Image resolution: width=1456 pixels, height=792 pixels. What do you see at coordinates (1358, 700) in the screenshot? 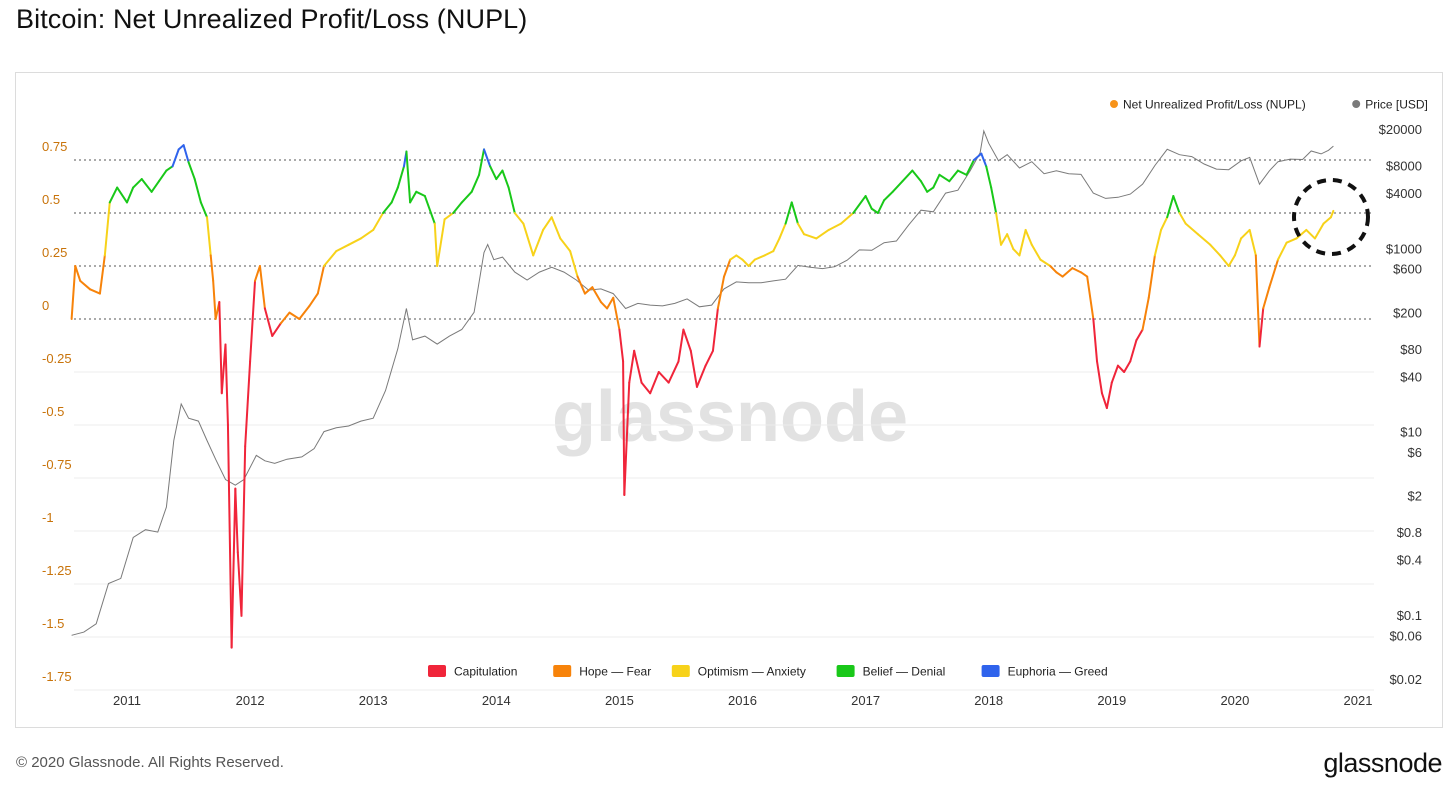
I see `x-tick-label: 2021` at bounding box center [1358, 700].